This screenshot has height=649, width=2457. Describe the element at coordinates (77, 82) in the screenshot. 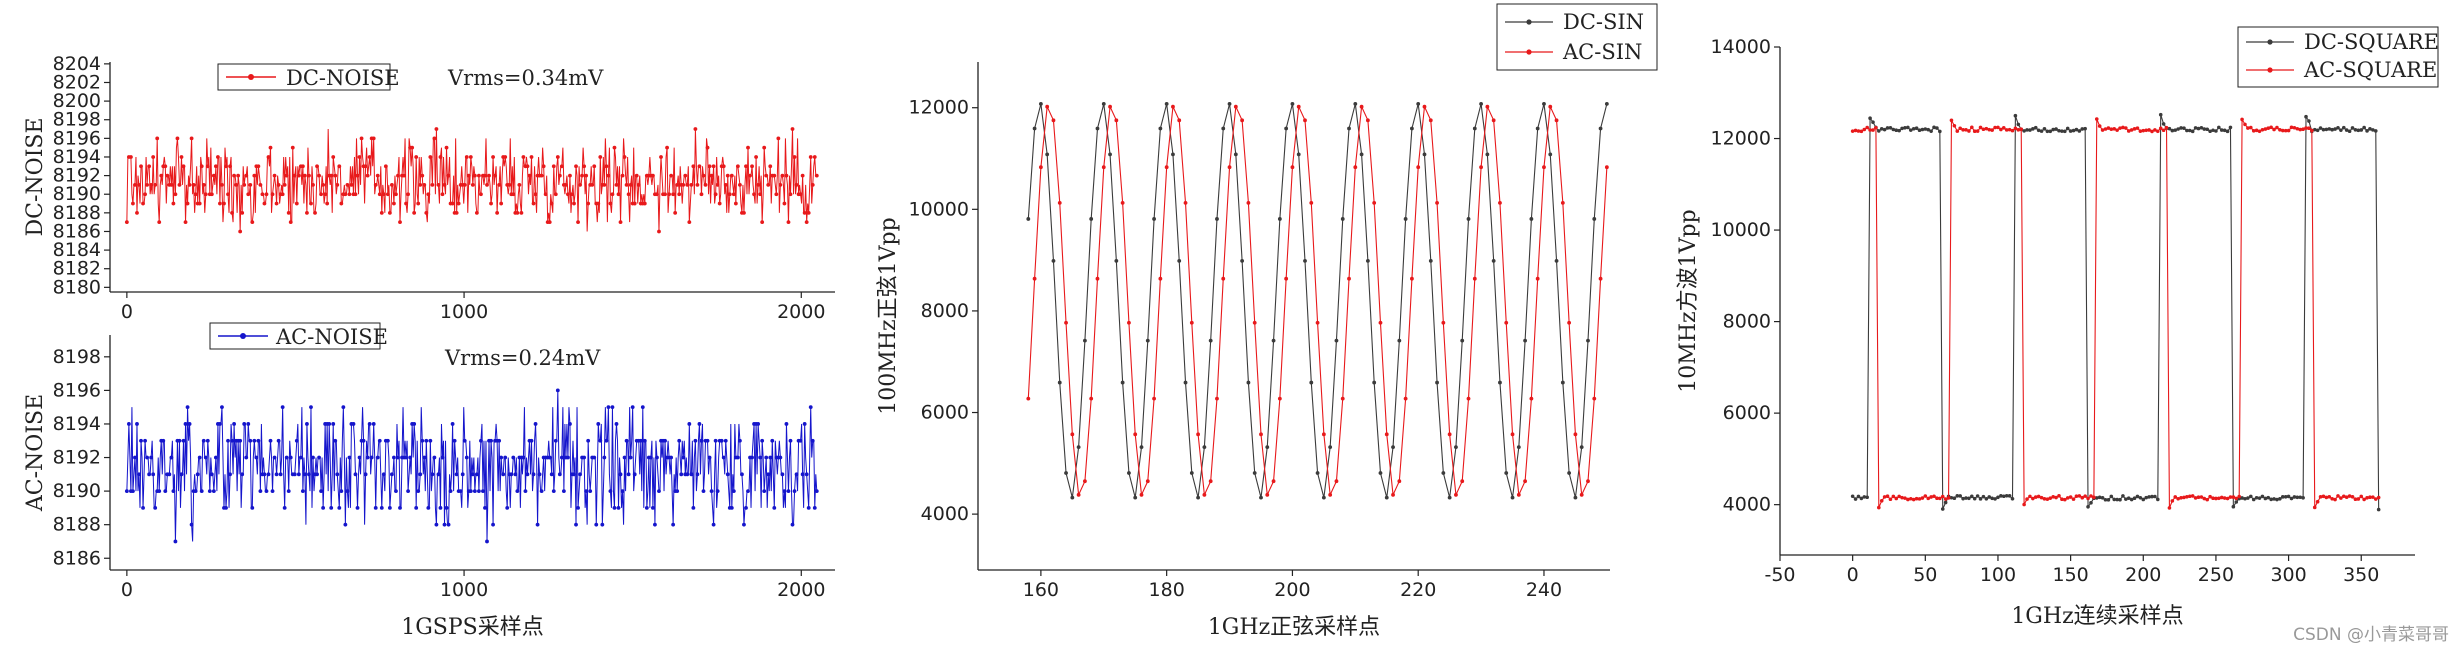

I see `y-tick-label: 8202` at that location.